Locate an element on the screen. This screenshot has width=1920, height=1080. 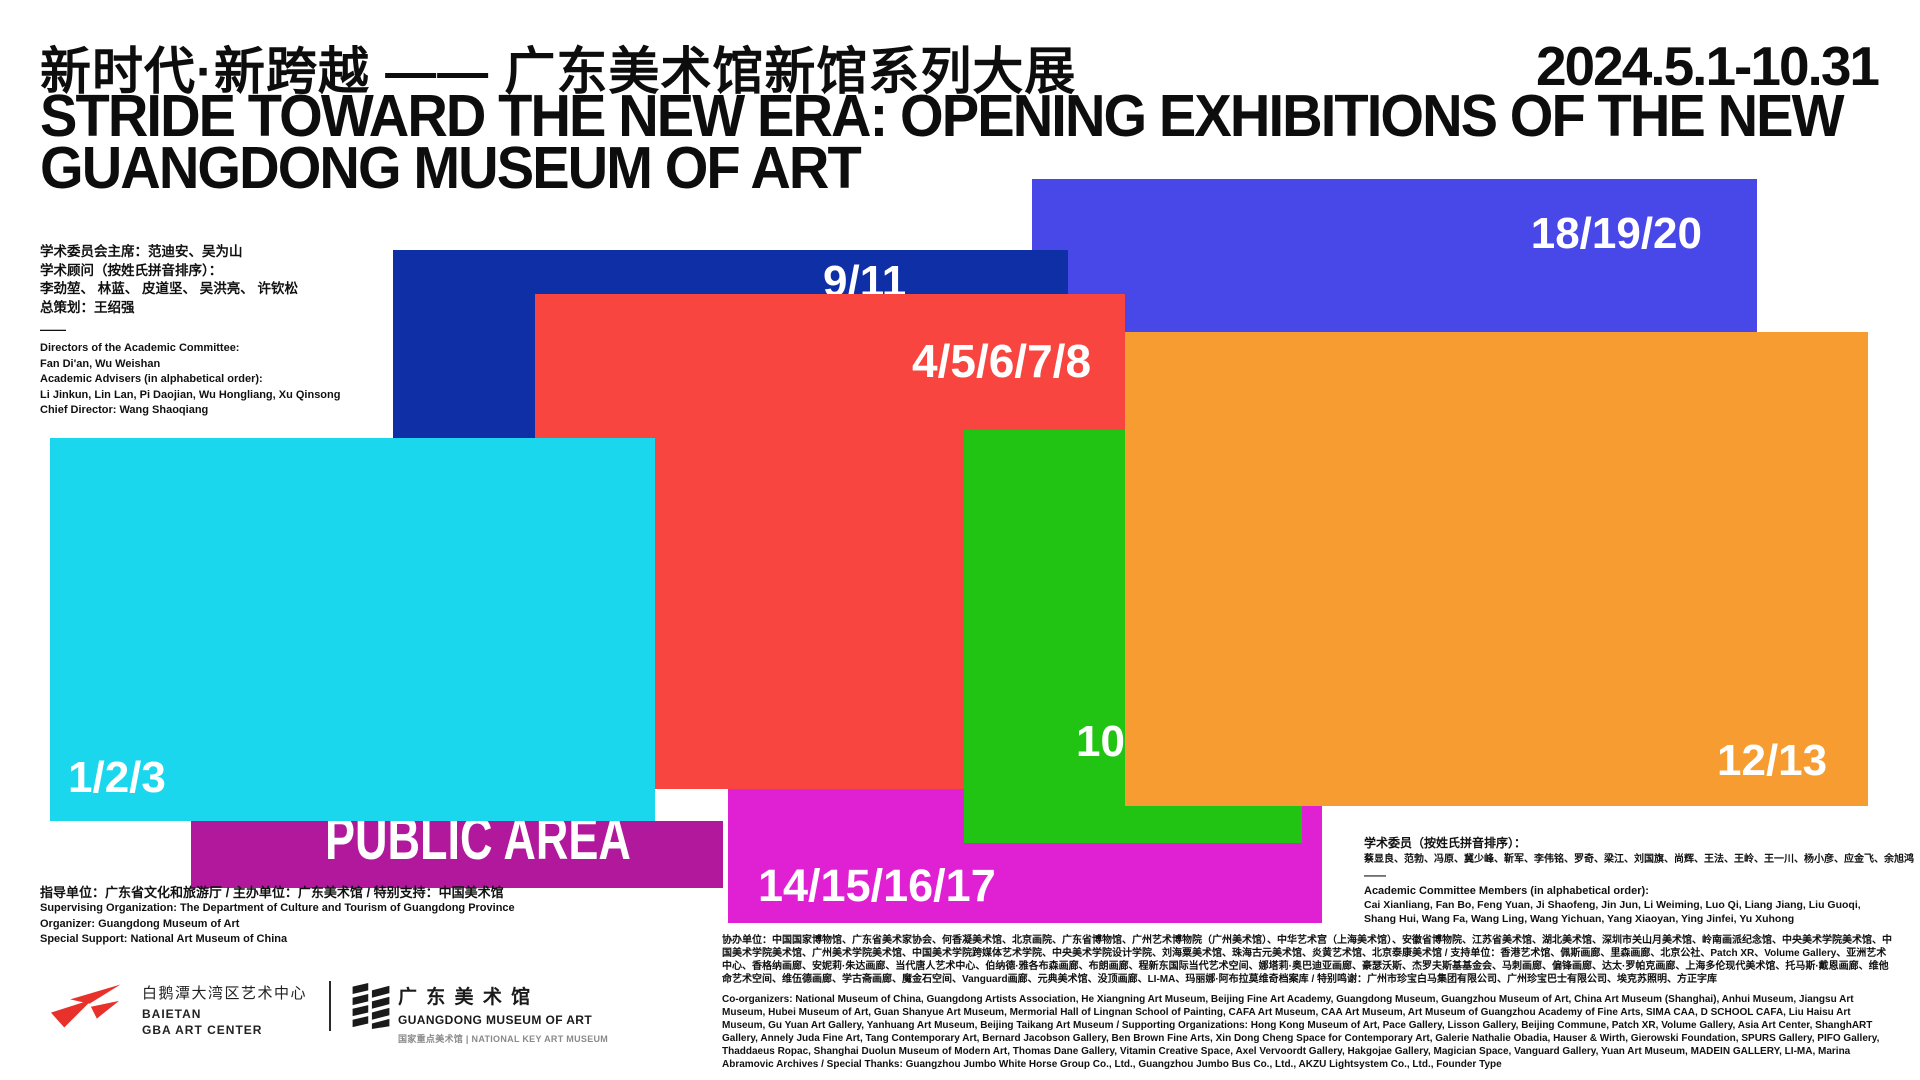
guangdong-museum-of-art-logo-icon is located at coordinates (371, 1006).